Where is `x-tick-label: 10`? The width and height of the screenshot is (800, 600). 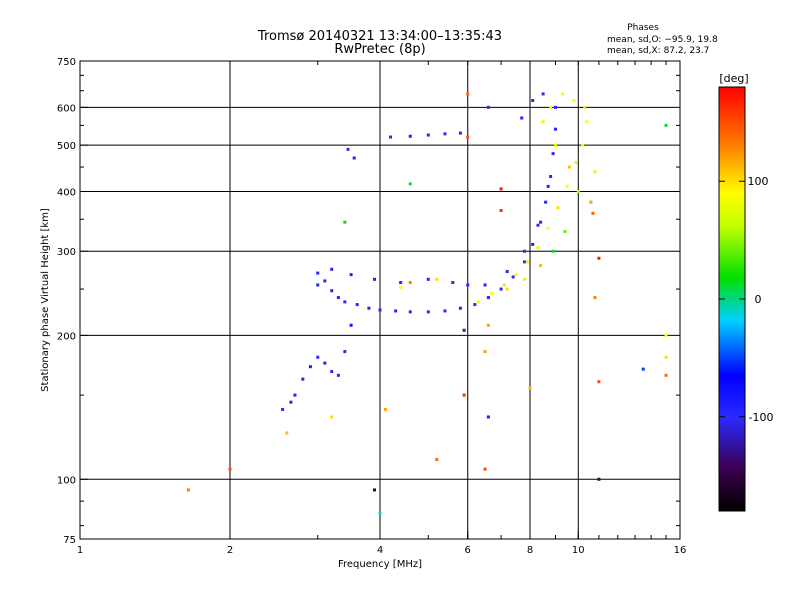 x-tick-label: 10 is located at coordinates (578, 550).